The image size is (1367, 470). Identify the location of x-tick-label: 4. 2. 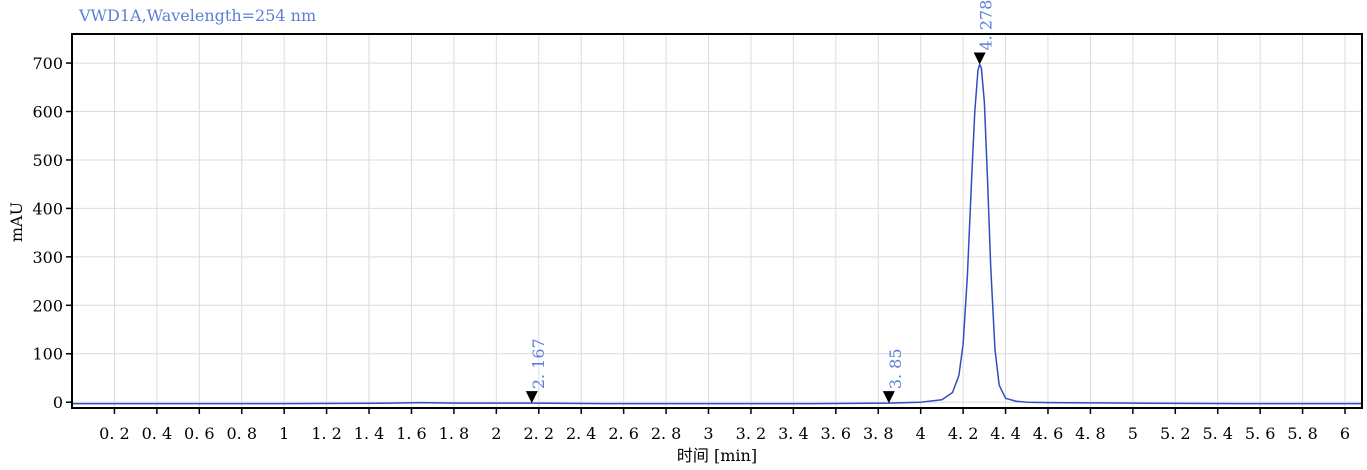
(963, 433).